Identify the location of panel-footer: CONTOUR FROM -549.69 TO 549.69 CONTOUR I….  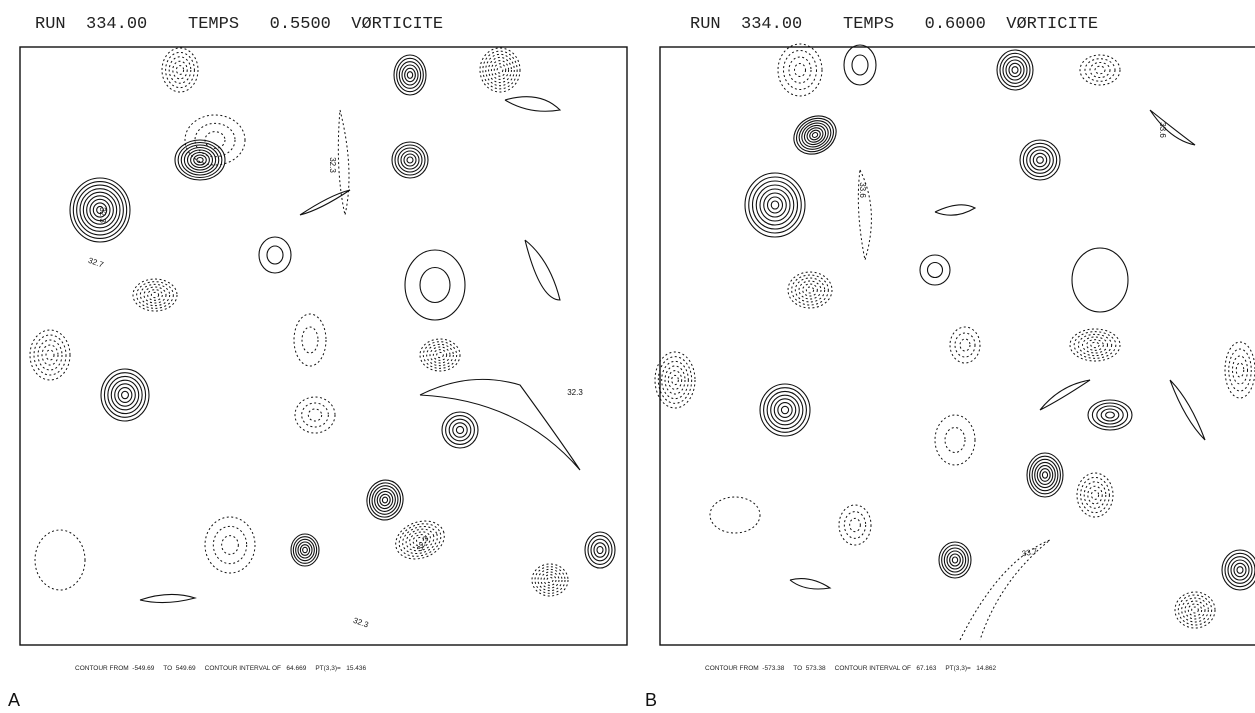
(220, 668).